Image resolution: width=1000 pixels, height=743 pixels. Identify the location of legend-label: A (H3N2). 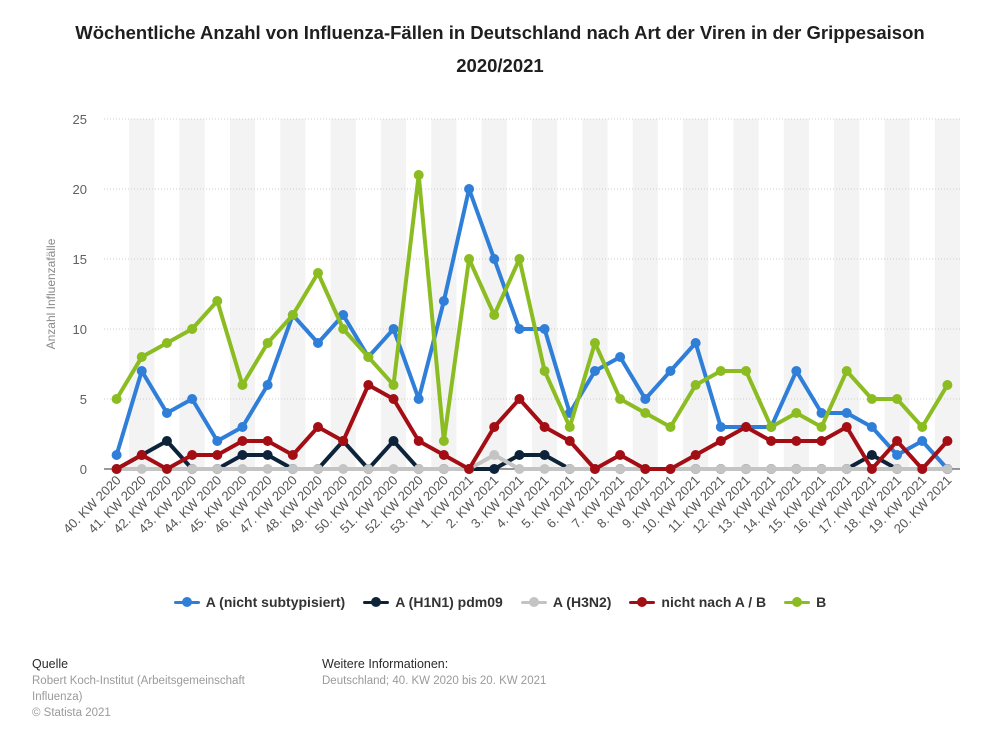
(582, 602).